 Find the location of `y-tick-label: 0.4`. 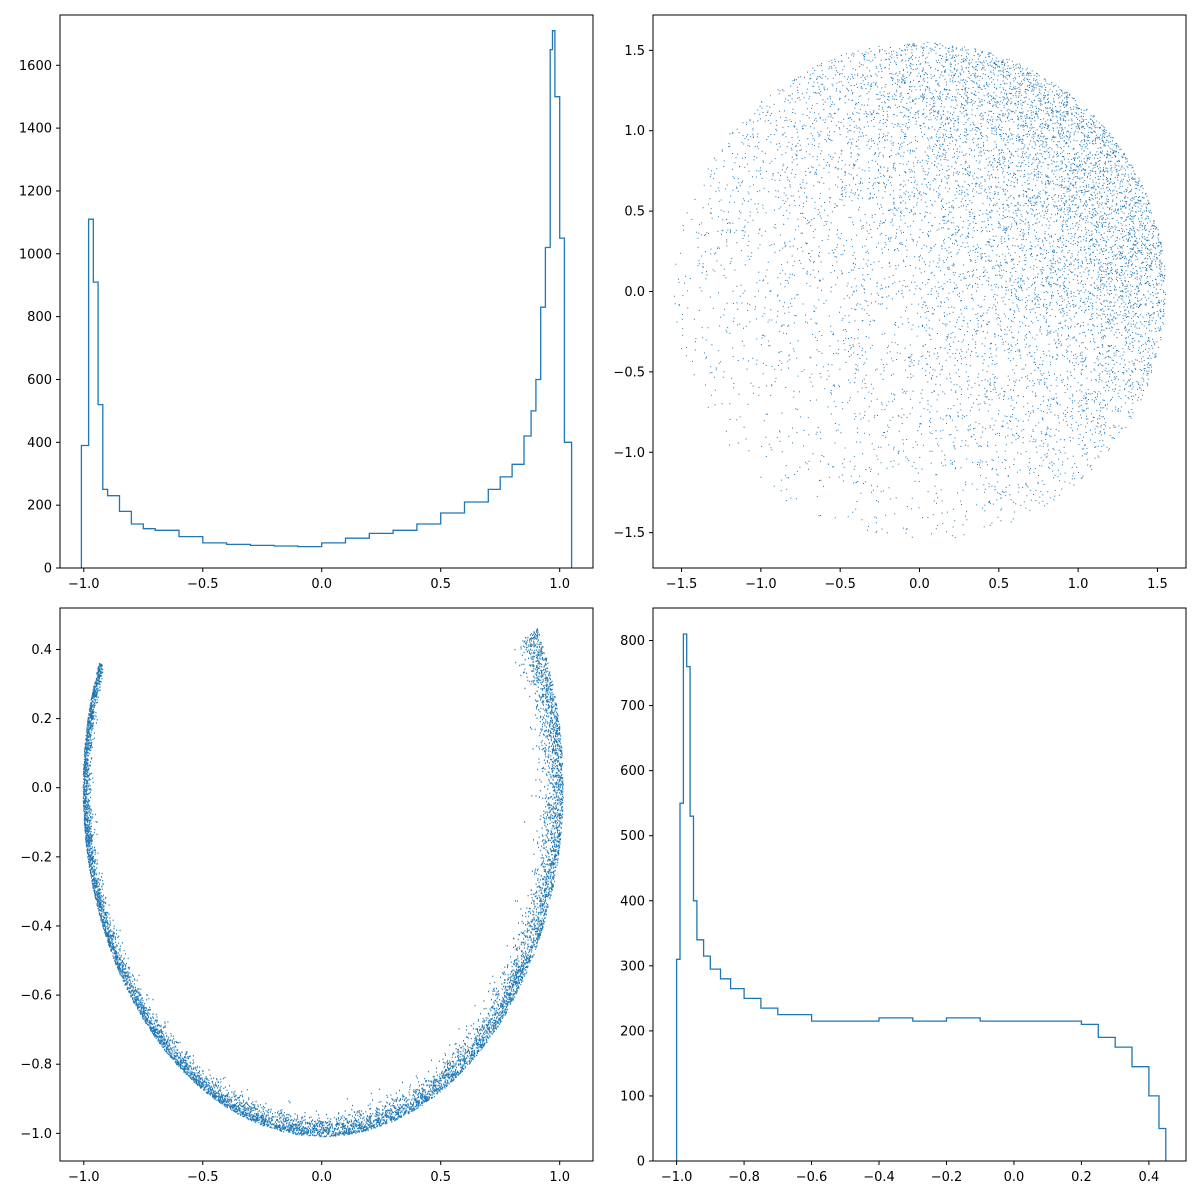

y-tick-label: 0.4 is located at coordinates (41, 650).